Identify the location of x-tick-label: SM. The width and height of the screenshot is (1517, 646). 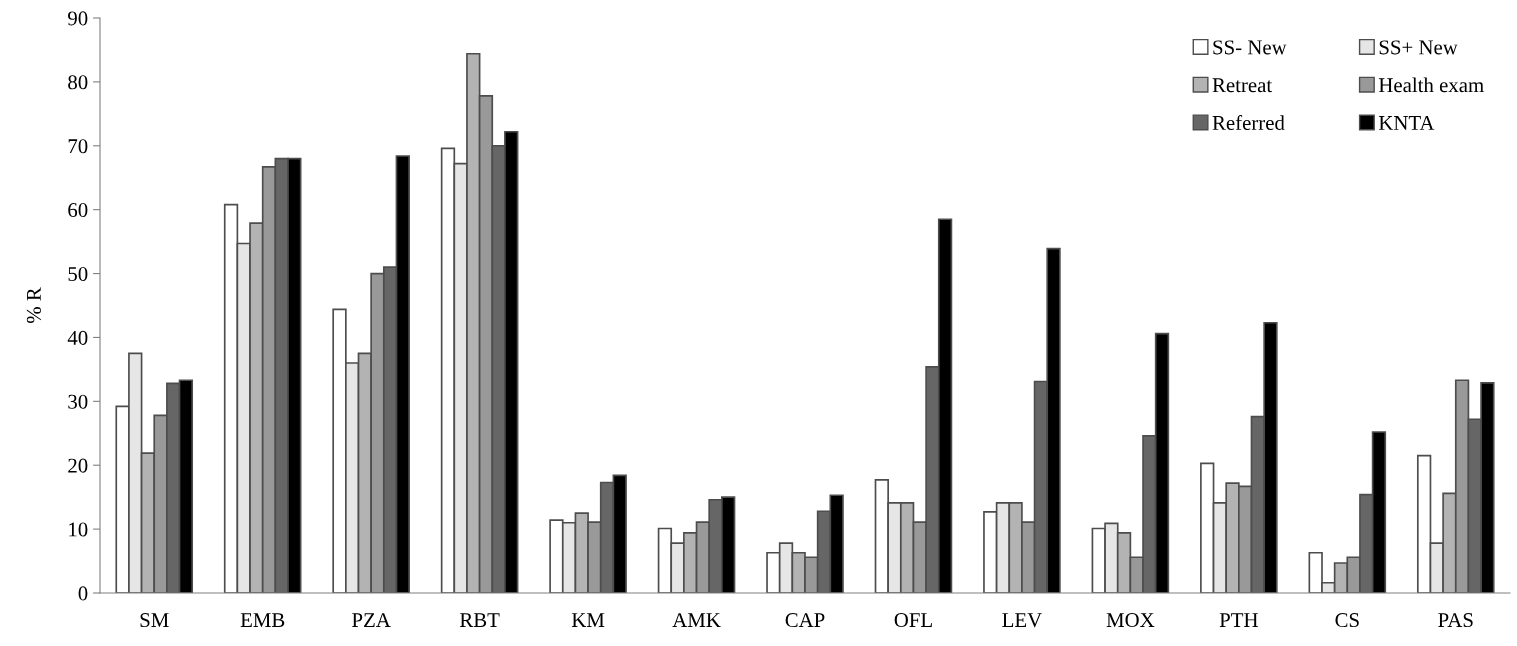
(154, 620).